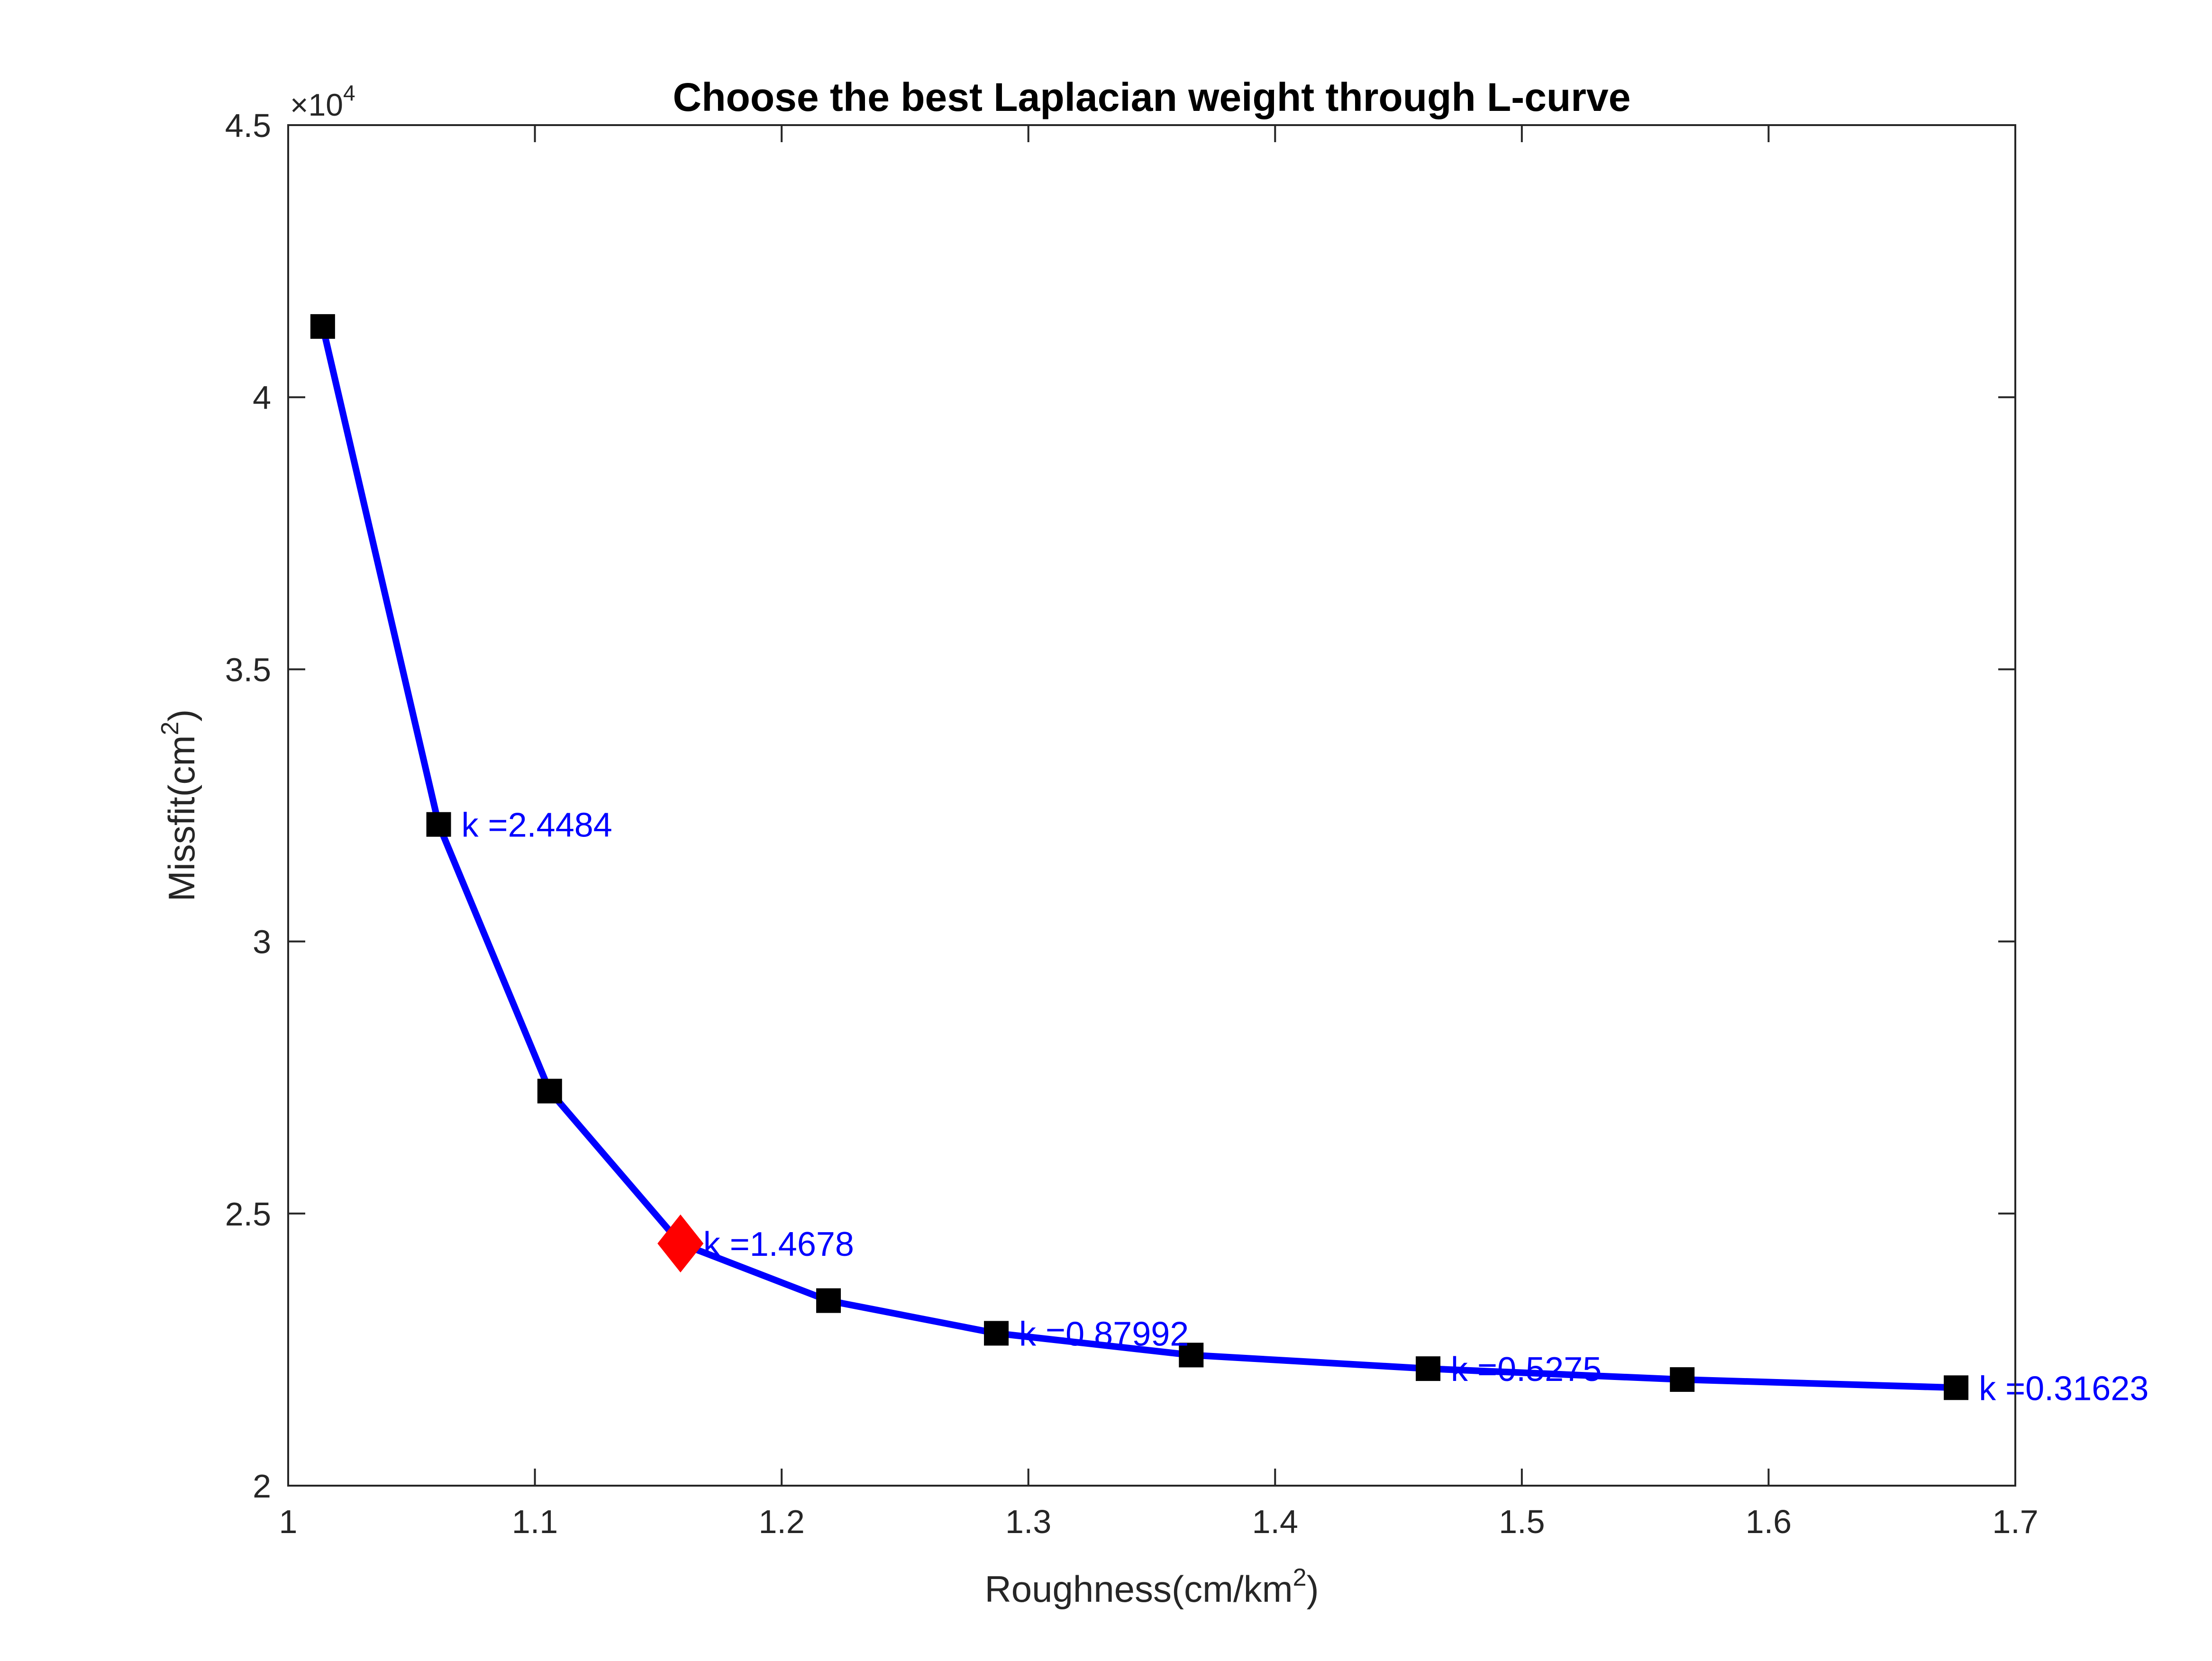 The width and height of the screenshot is (2212, 1661). I want to click on best-point-marker, so click(680, 1243).